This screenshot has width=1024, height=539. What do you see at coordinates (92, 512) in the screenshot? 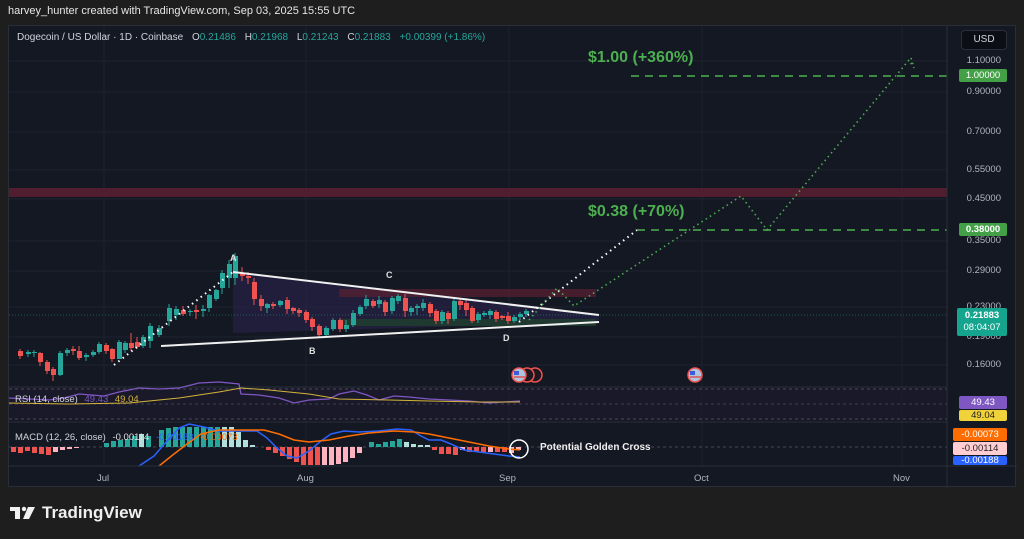
I see `brand-name: TradingView` at bounding box center [92, 512].